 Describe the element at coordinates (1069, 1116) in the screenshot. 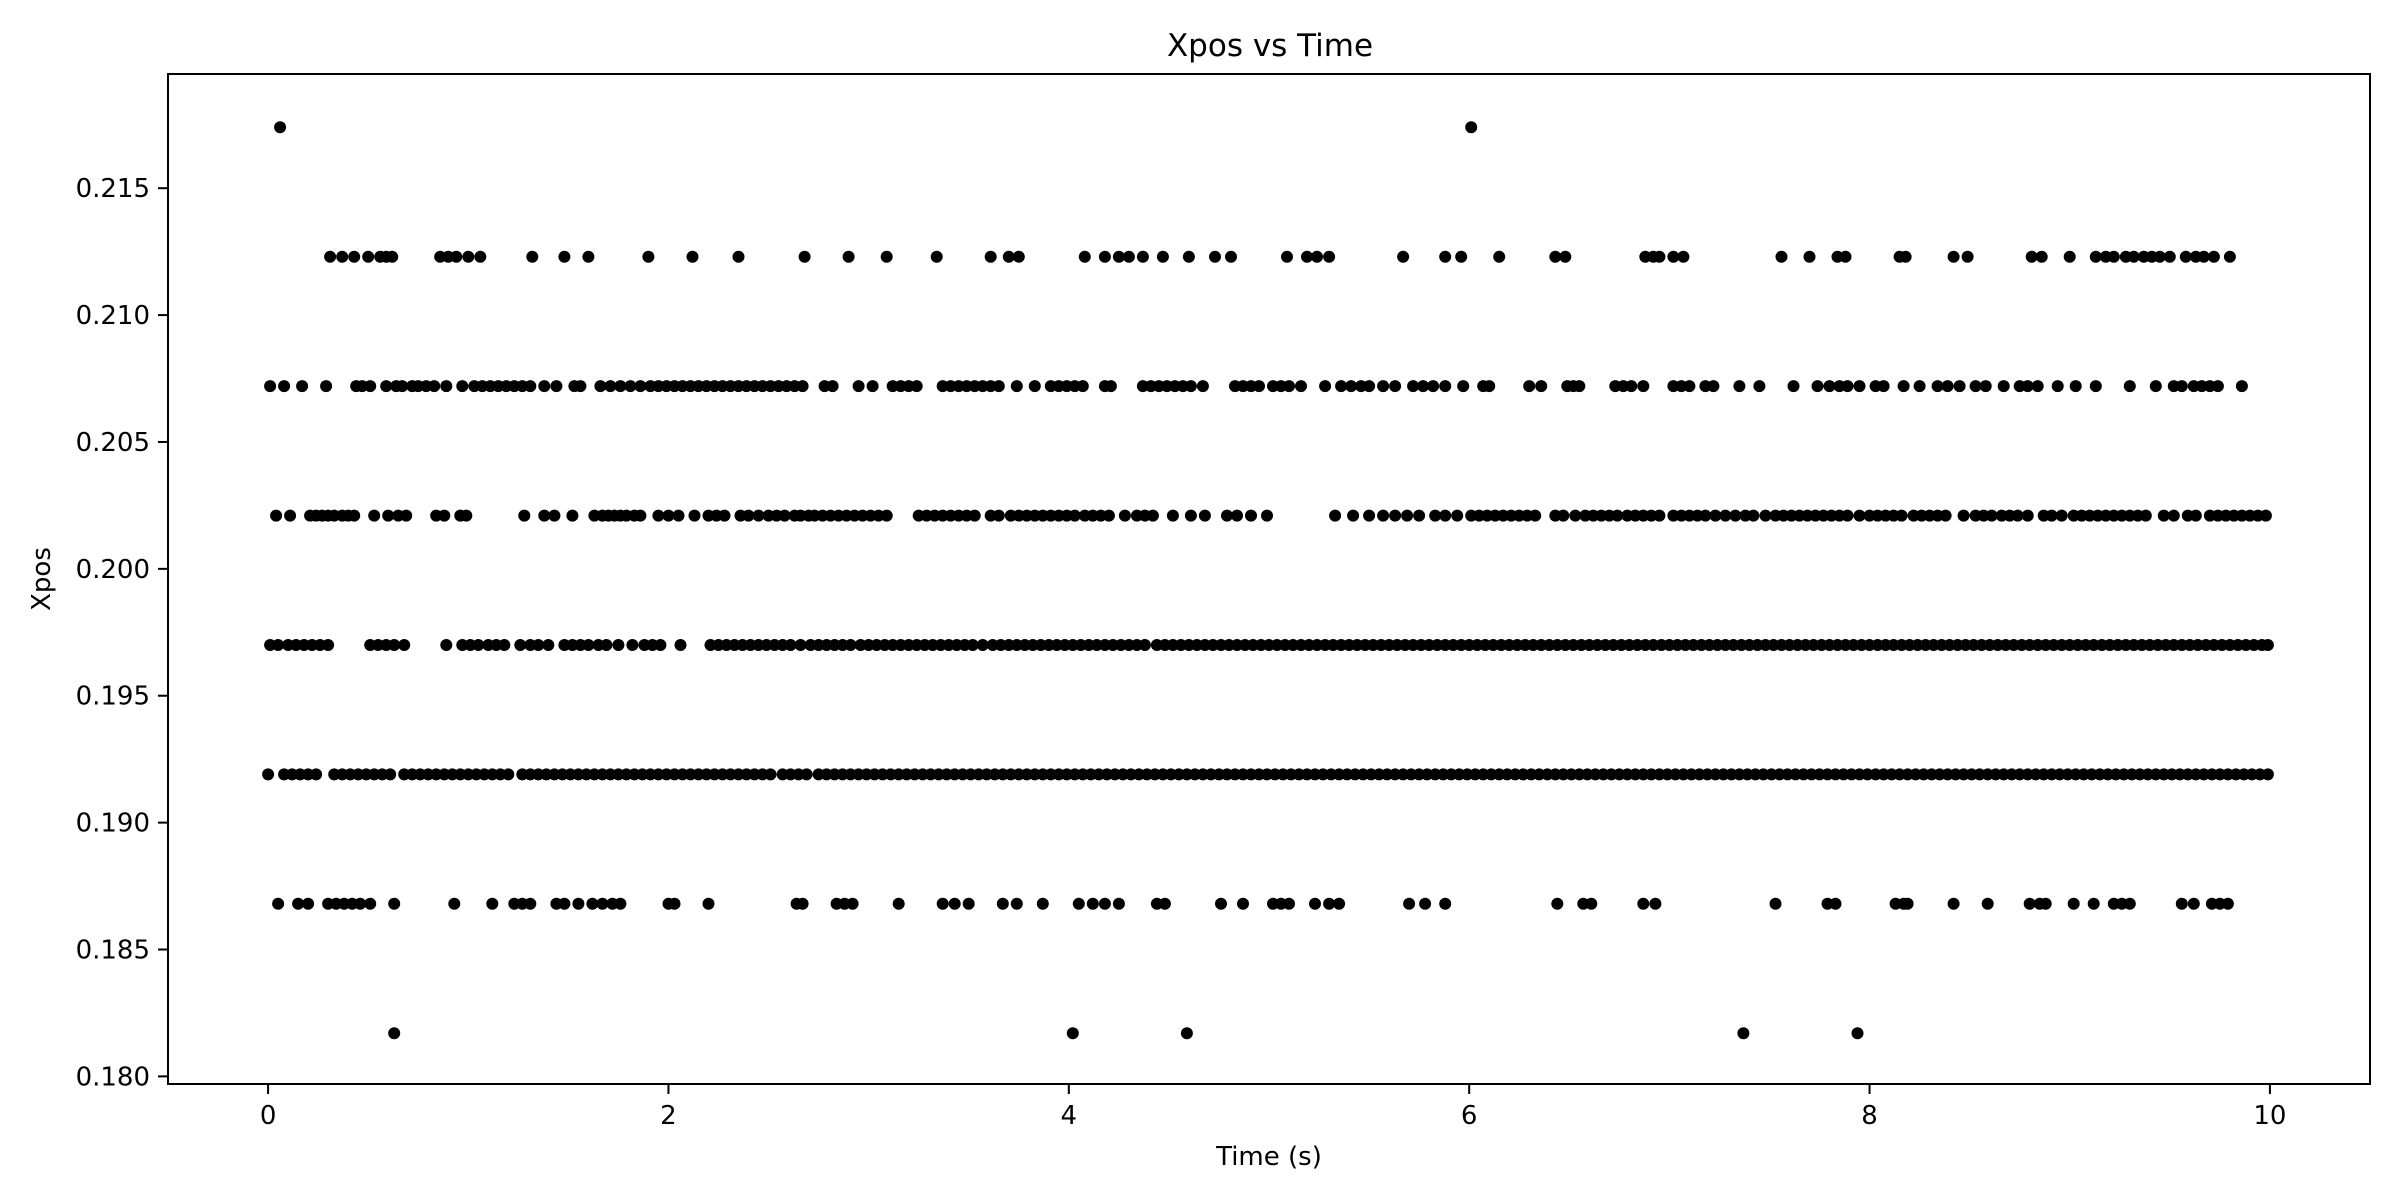

I see `x-tick-label: 4` at that location.